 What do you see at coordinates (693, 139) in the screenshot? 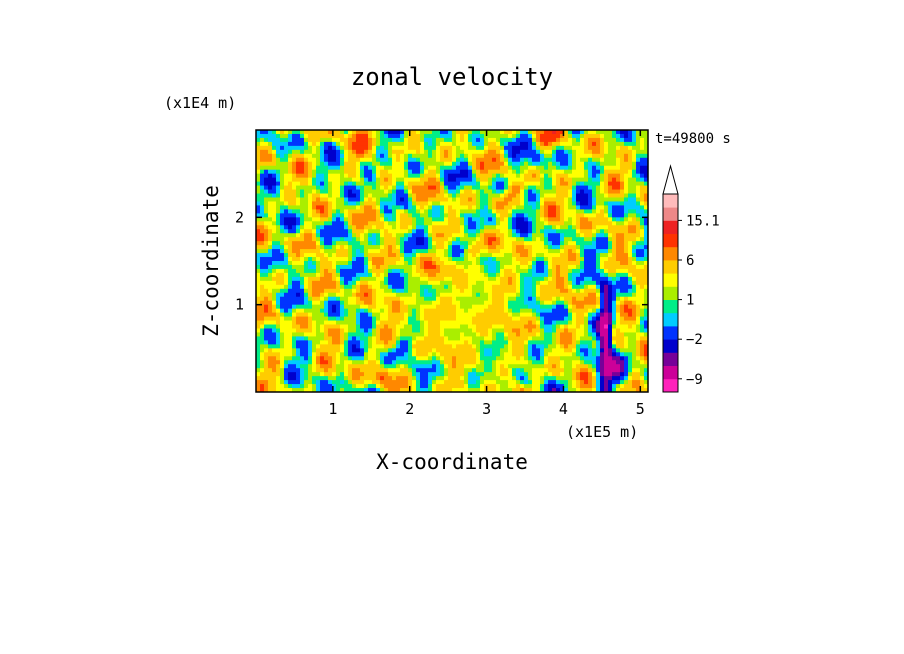
I see `time-label: t=49800 s` at bounding box center [693, 139].